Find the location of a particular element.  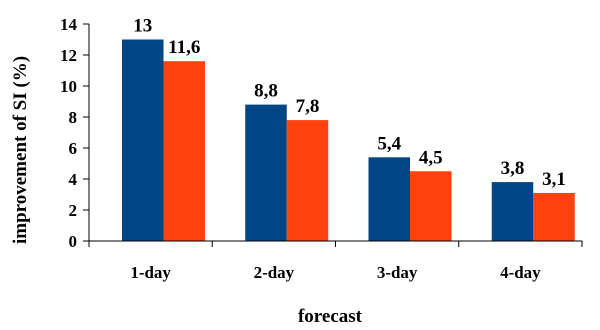

data-label: 4,5 is located at coordinates (431, 157).